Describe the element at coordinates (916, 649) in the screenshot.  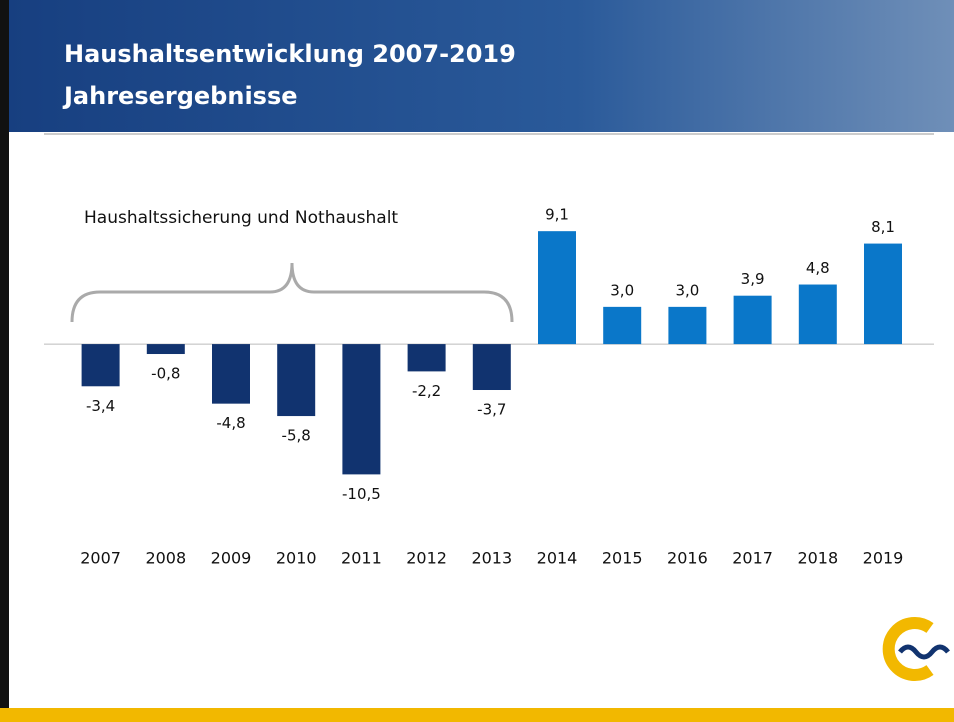
I see `logo` at that location.